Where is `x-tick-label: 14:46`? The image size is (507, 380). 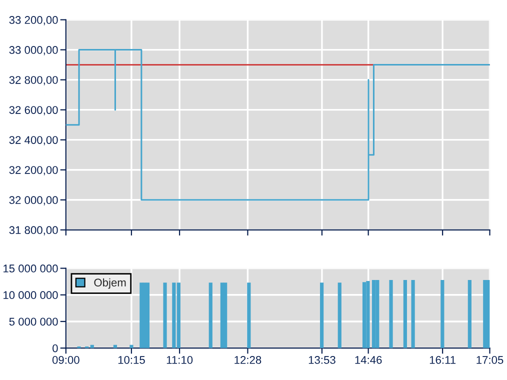
x-tick-label: 14:46 is located at coordinates (368, 360).